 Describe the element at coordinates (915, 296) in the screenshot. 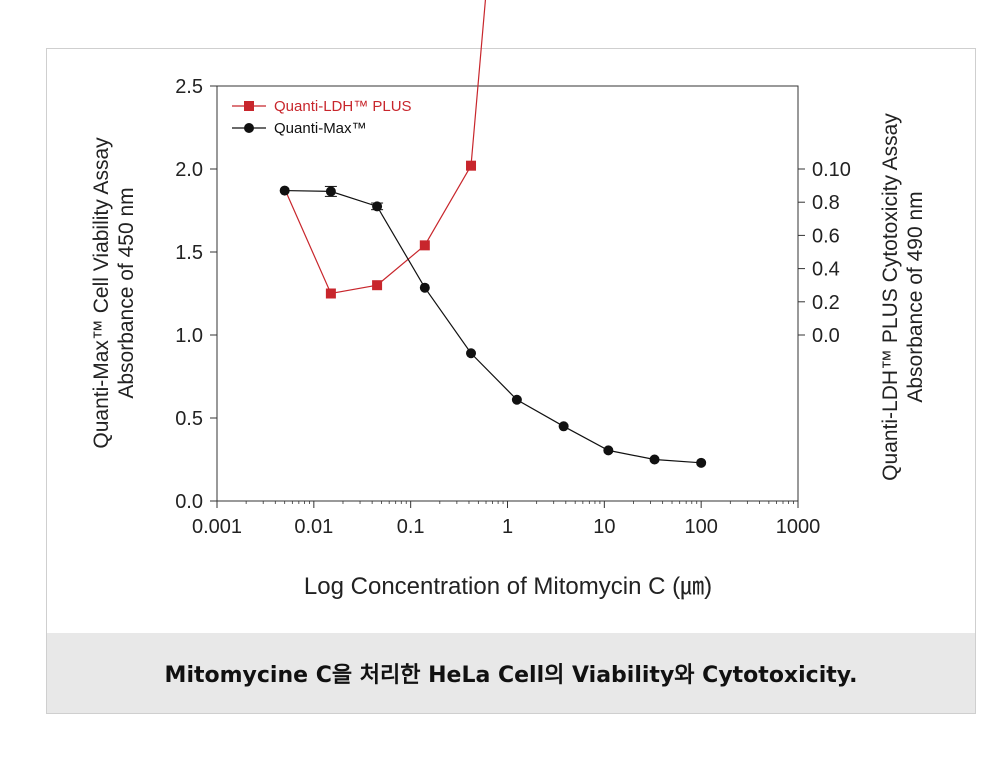

I see `y-right-axis-subtitle: Absorbance of 490 nm` at that location.